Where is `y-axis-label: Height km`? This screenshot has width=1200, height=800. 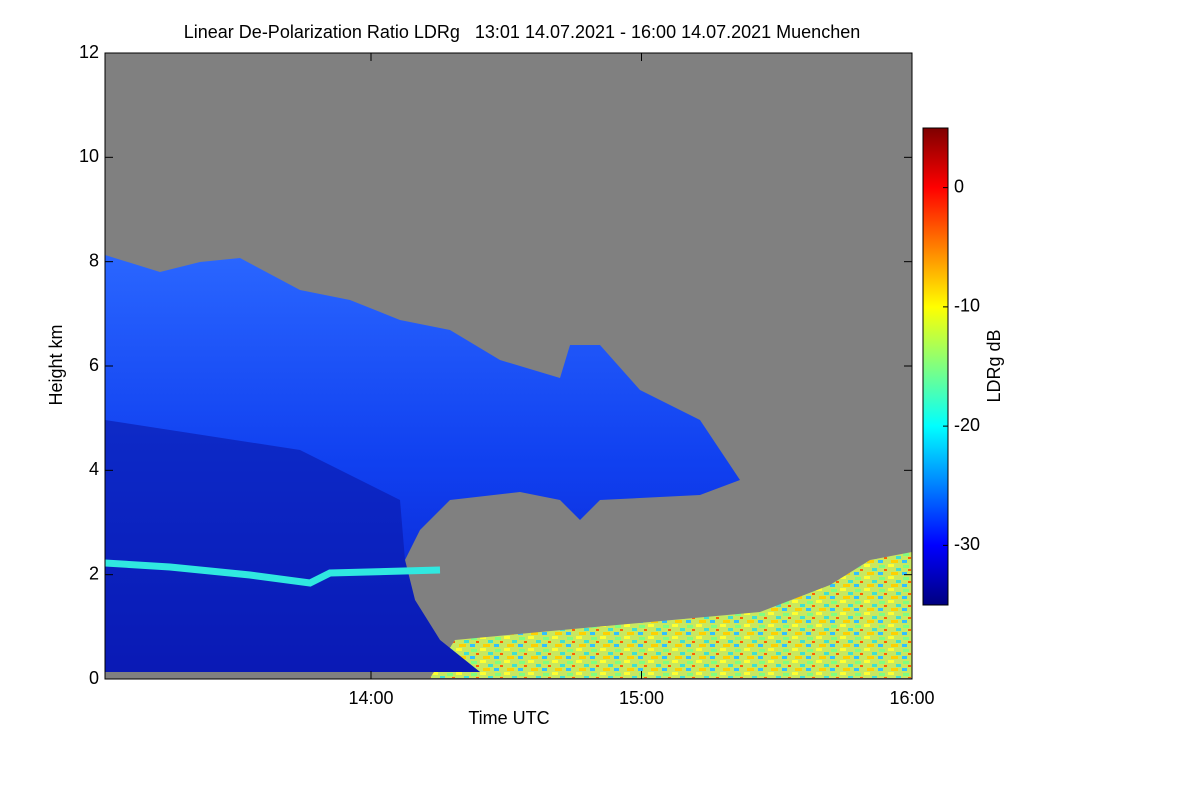 y-axis-label: Height km is located at coordinates (56, 364).